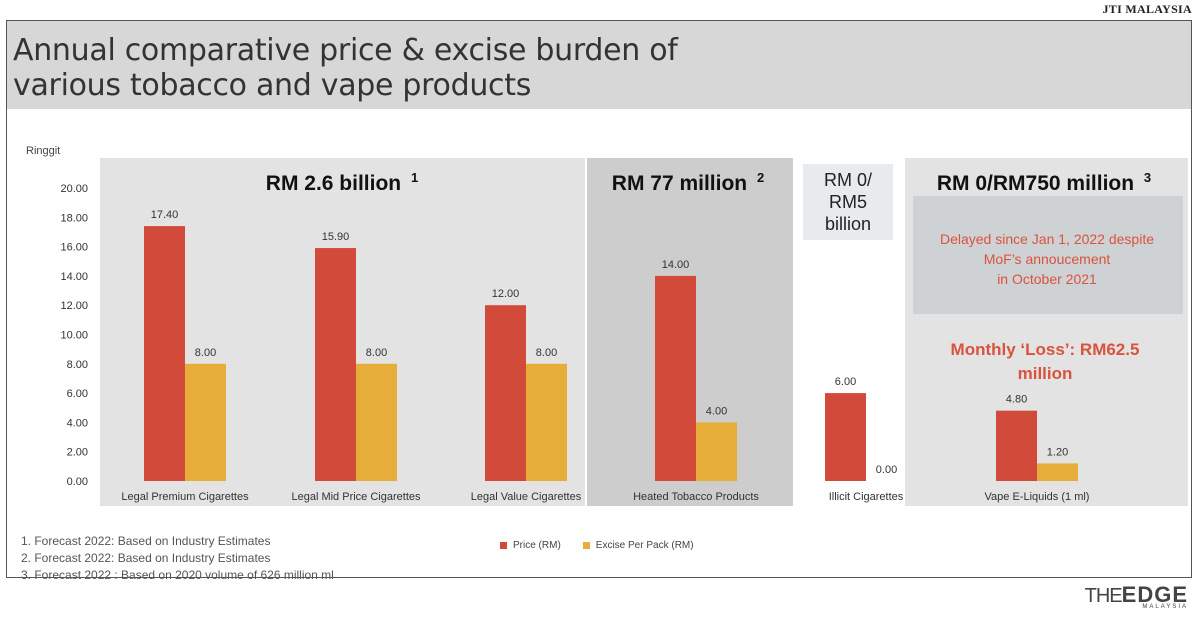 This screenshot has width=1200, height=620. What do you see at coordinates (848, 224) in the screenshot?
I see `annotation-illicit-3: billion` at bounding box center [848, 224].